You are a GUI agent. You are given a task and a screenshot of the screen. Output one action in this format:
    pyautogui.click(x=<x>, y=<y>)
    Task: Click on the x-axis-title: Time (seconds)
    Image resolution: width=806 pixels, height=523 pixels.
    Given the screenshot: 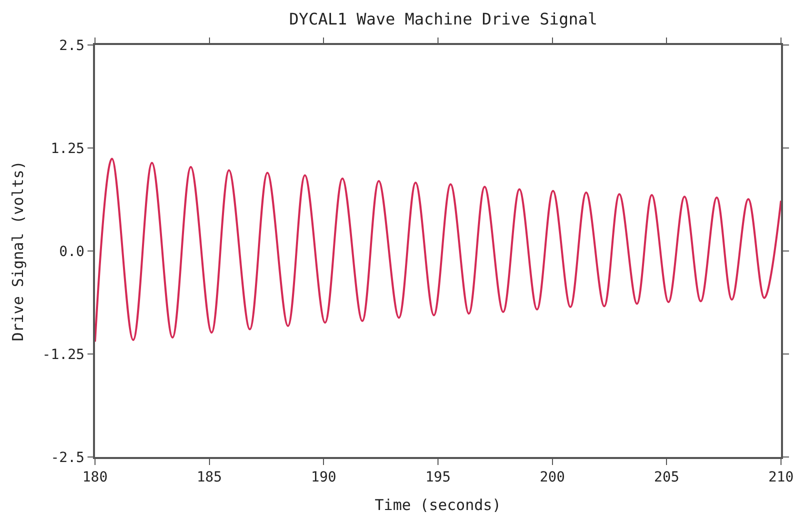 What is the action you would take?
    pyautogui.click(x=438, y=505)
    